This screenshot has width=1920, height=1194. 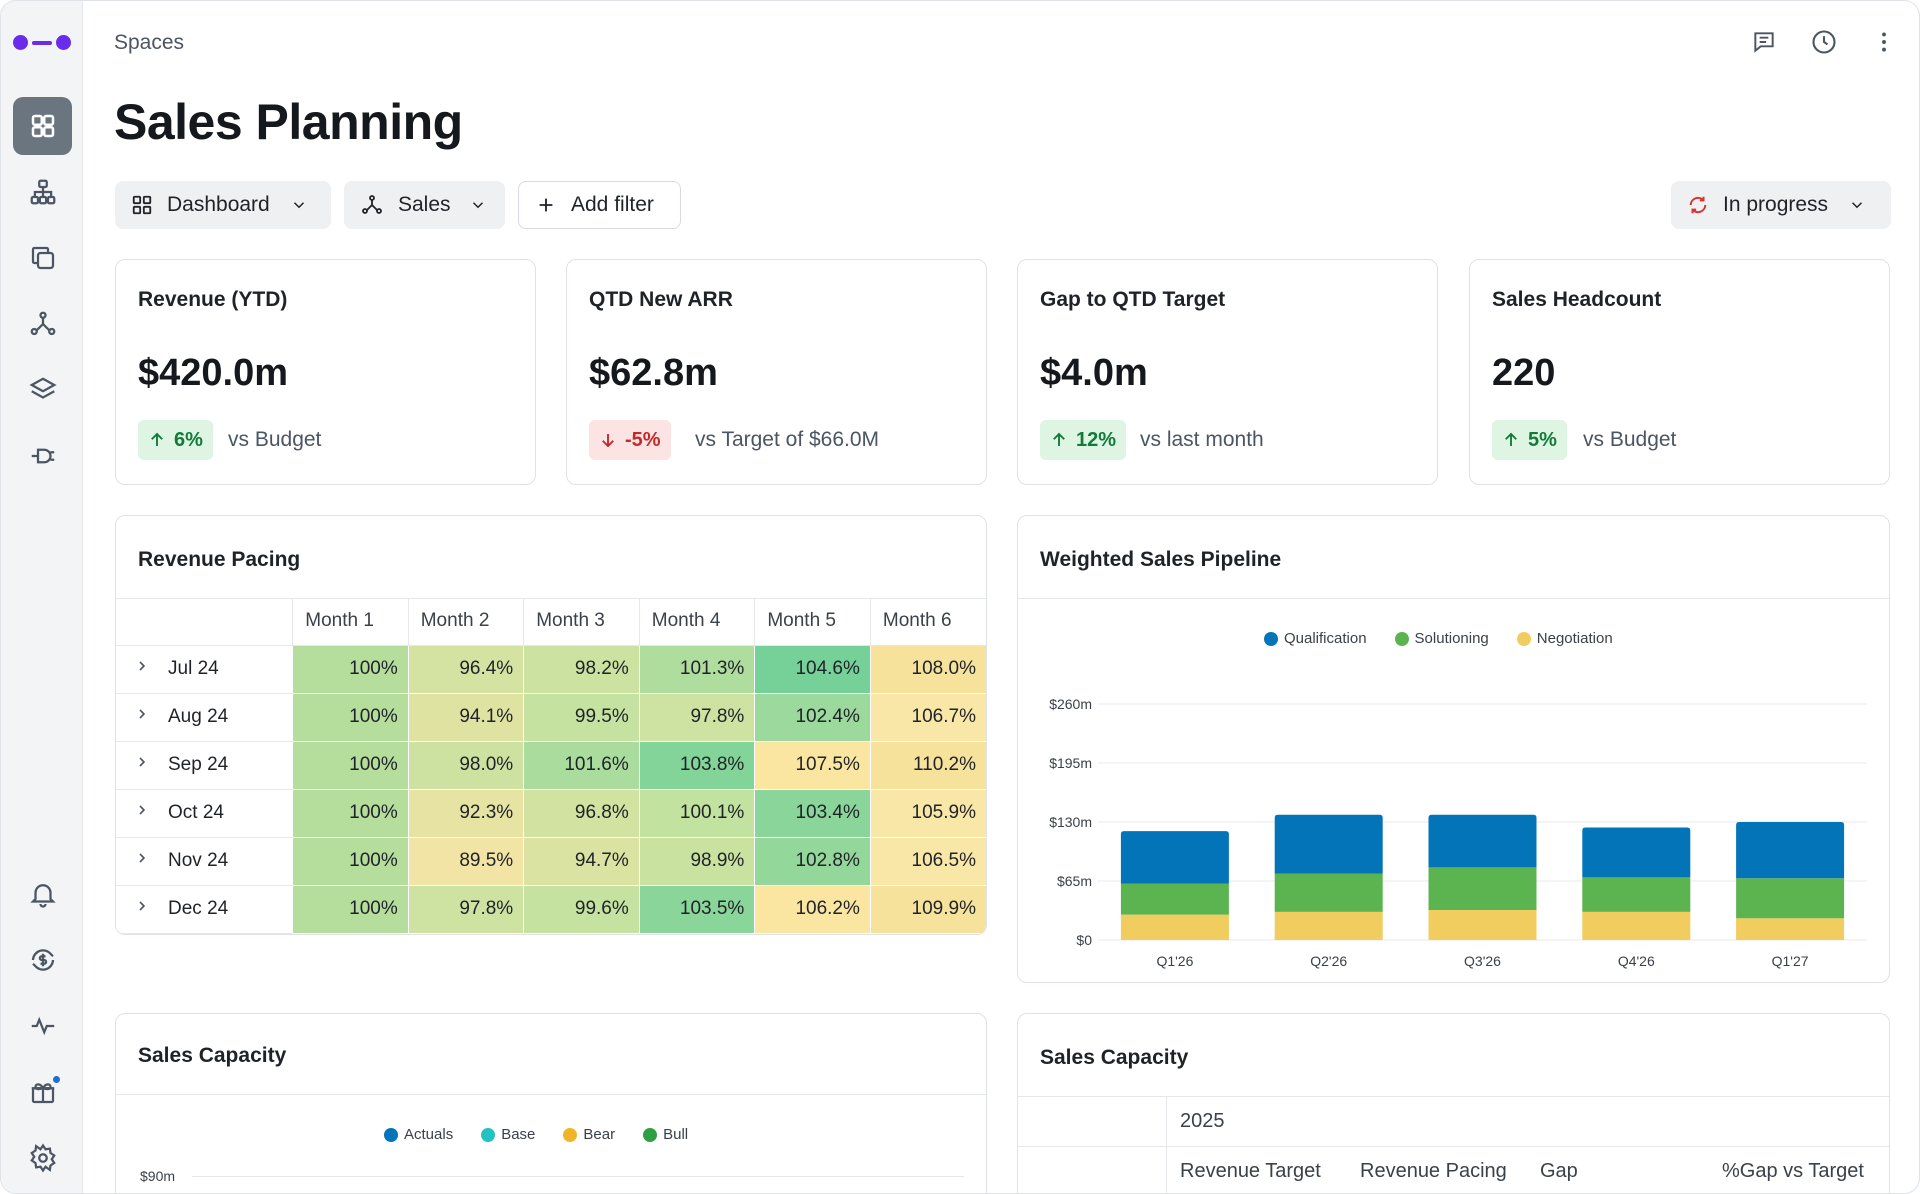 What do you see at coordinates (581, 669) in the screenshot?
I see `table-cell: 98.2%` at bounding box center [581, 669].